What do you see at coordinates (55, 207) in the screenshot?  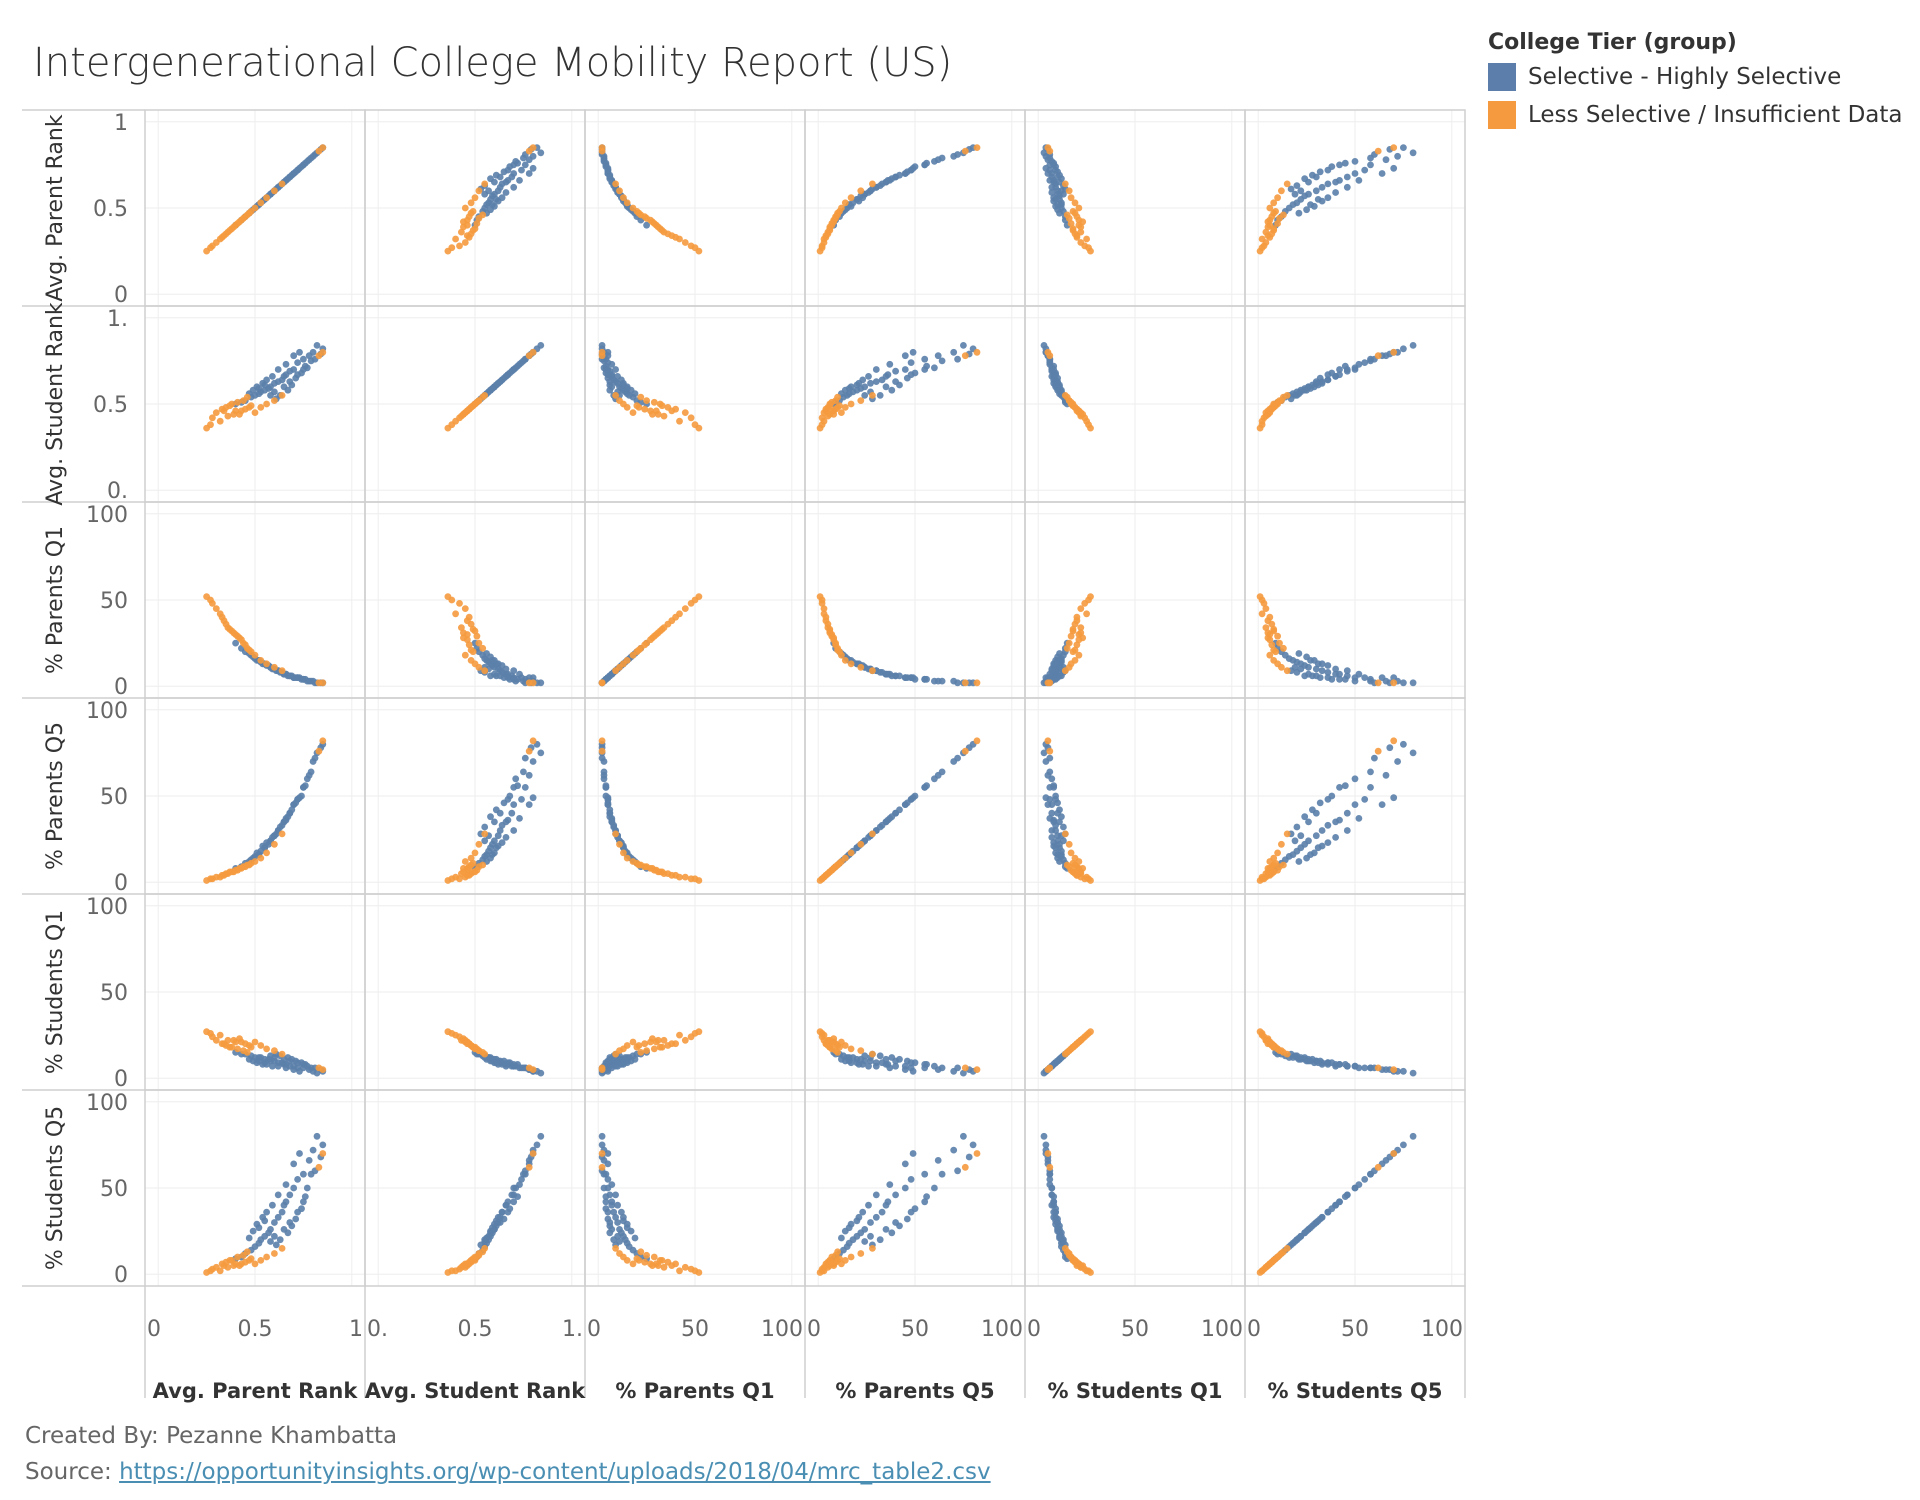 I see `y-axis-title-avg-parent-rank: Avg. Parent Rank` at bounding box center [55, 207].